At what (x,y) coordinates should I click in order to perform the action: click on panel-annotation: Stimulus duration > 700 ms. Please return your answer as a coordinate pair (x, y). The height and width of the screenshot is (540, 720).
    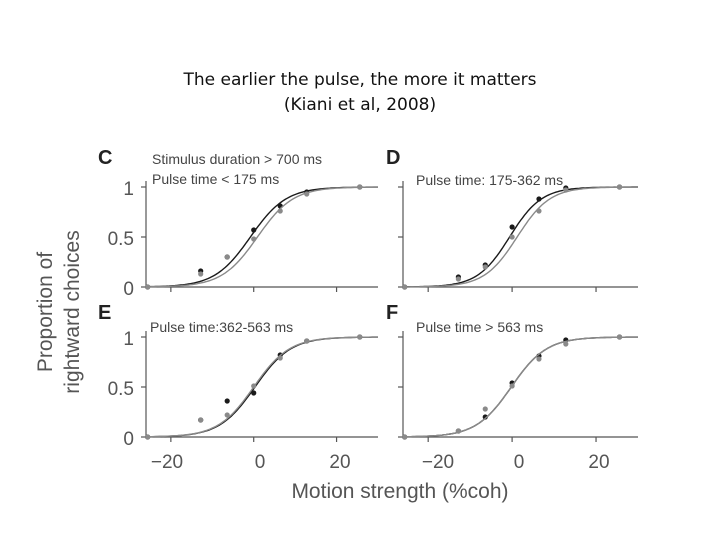
    Looking at the image, I should click on (237, 159).